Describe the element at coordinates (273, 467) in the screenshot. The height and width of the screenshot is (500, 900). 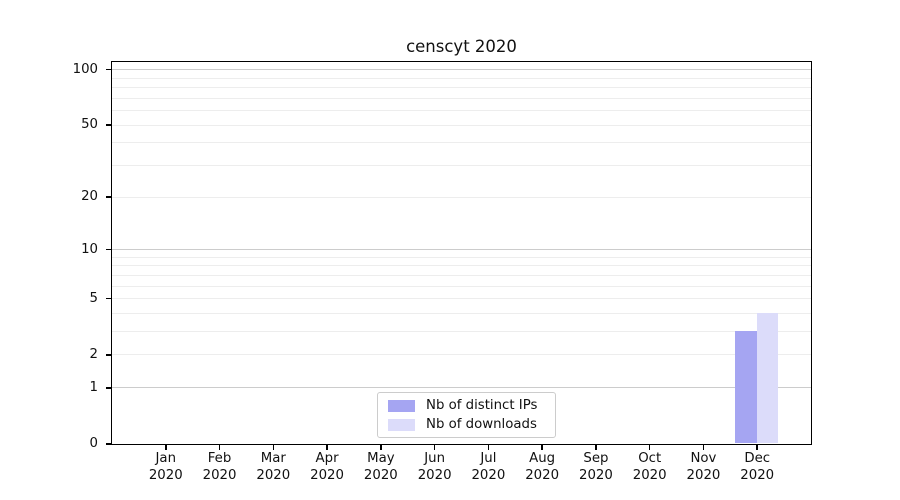
I see `x-tick-label: Mar 2020` at that location.